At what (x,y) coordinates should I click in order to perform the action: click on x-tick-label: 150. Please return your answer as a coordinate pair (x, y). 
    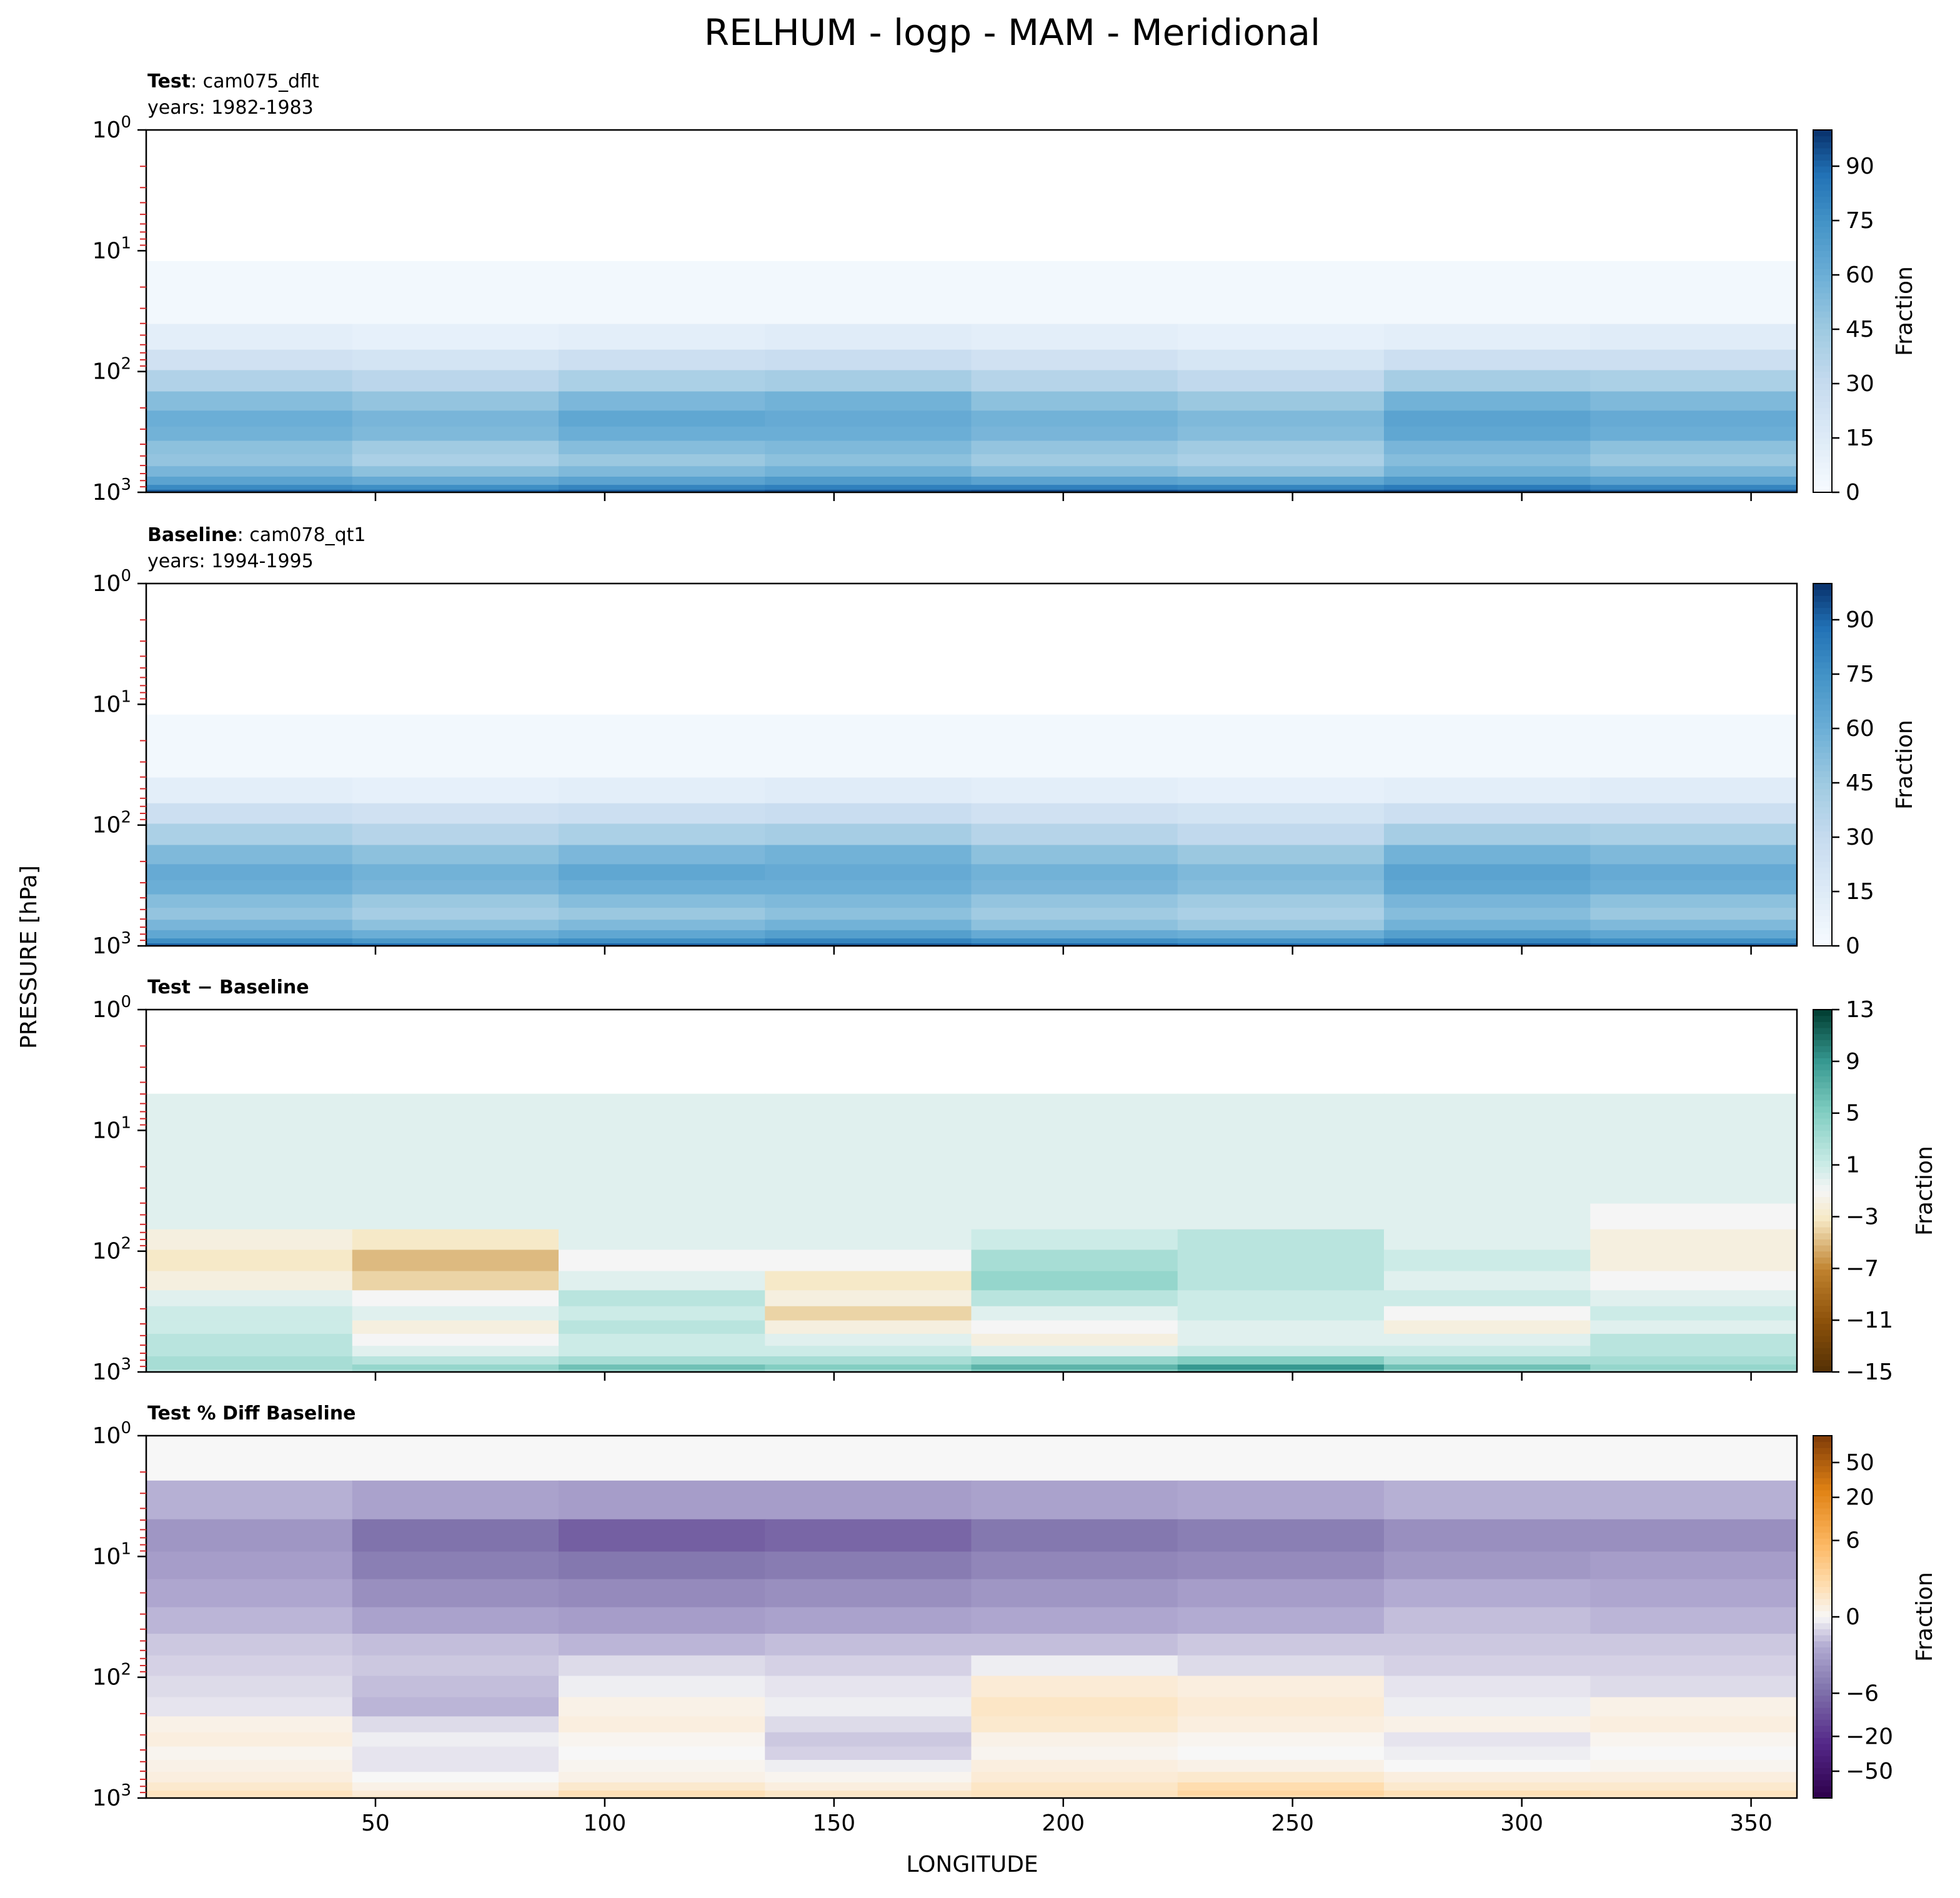
    Looking at the image, I should click on (833, 1823).